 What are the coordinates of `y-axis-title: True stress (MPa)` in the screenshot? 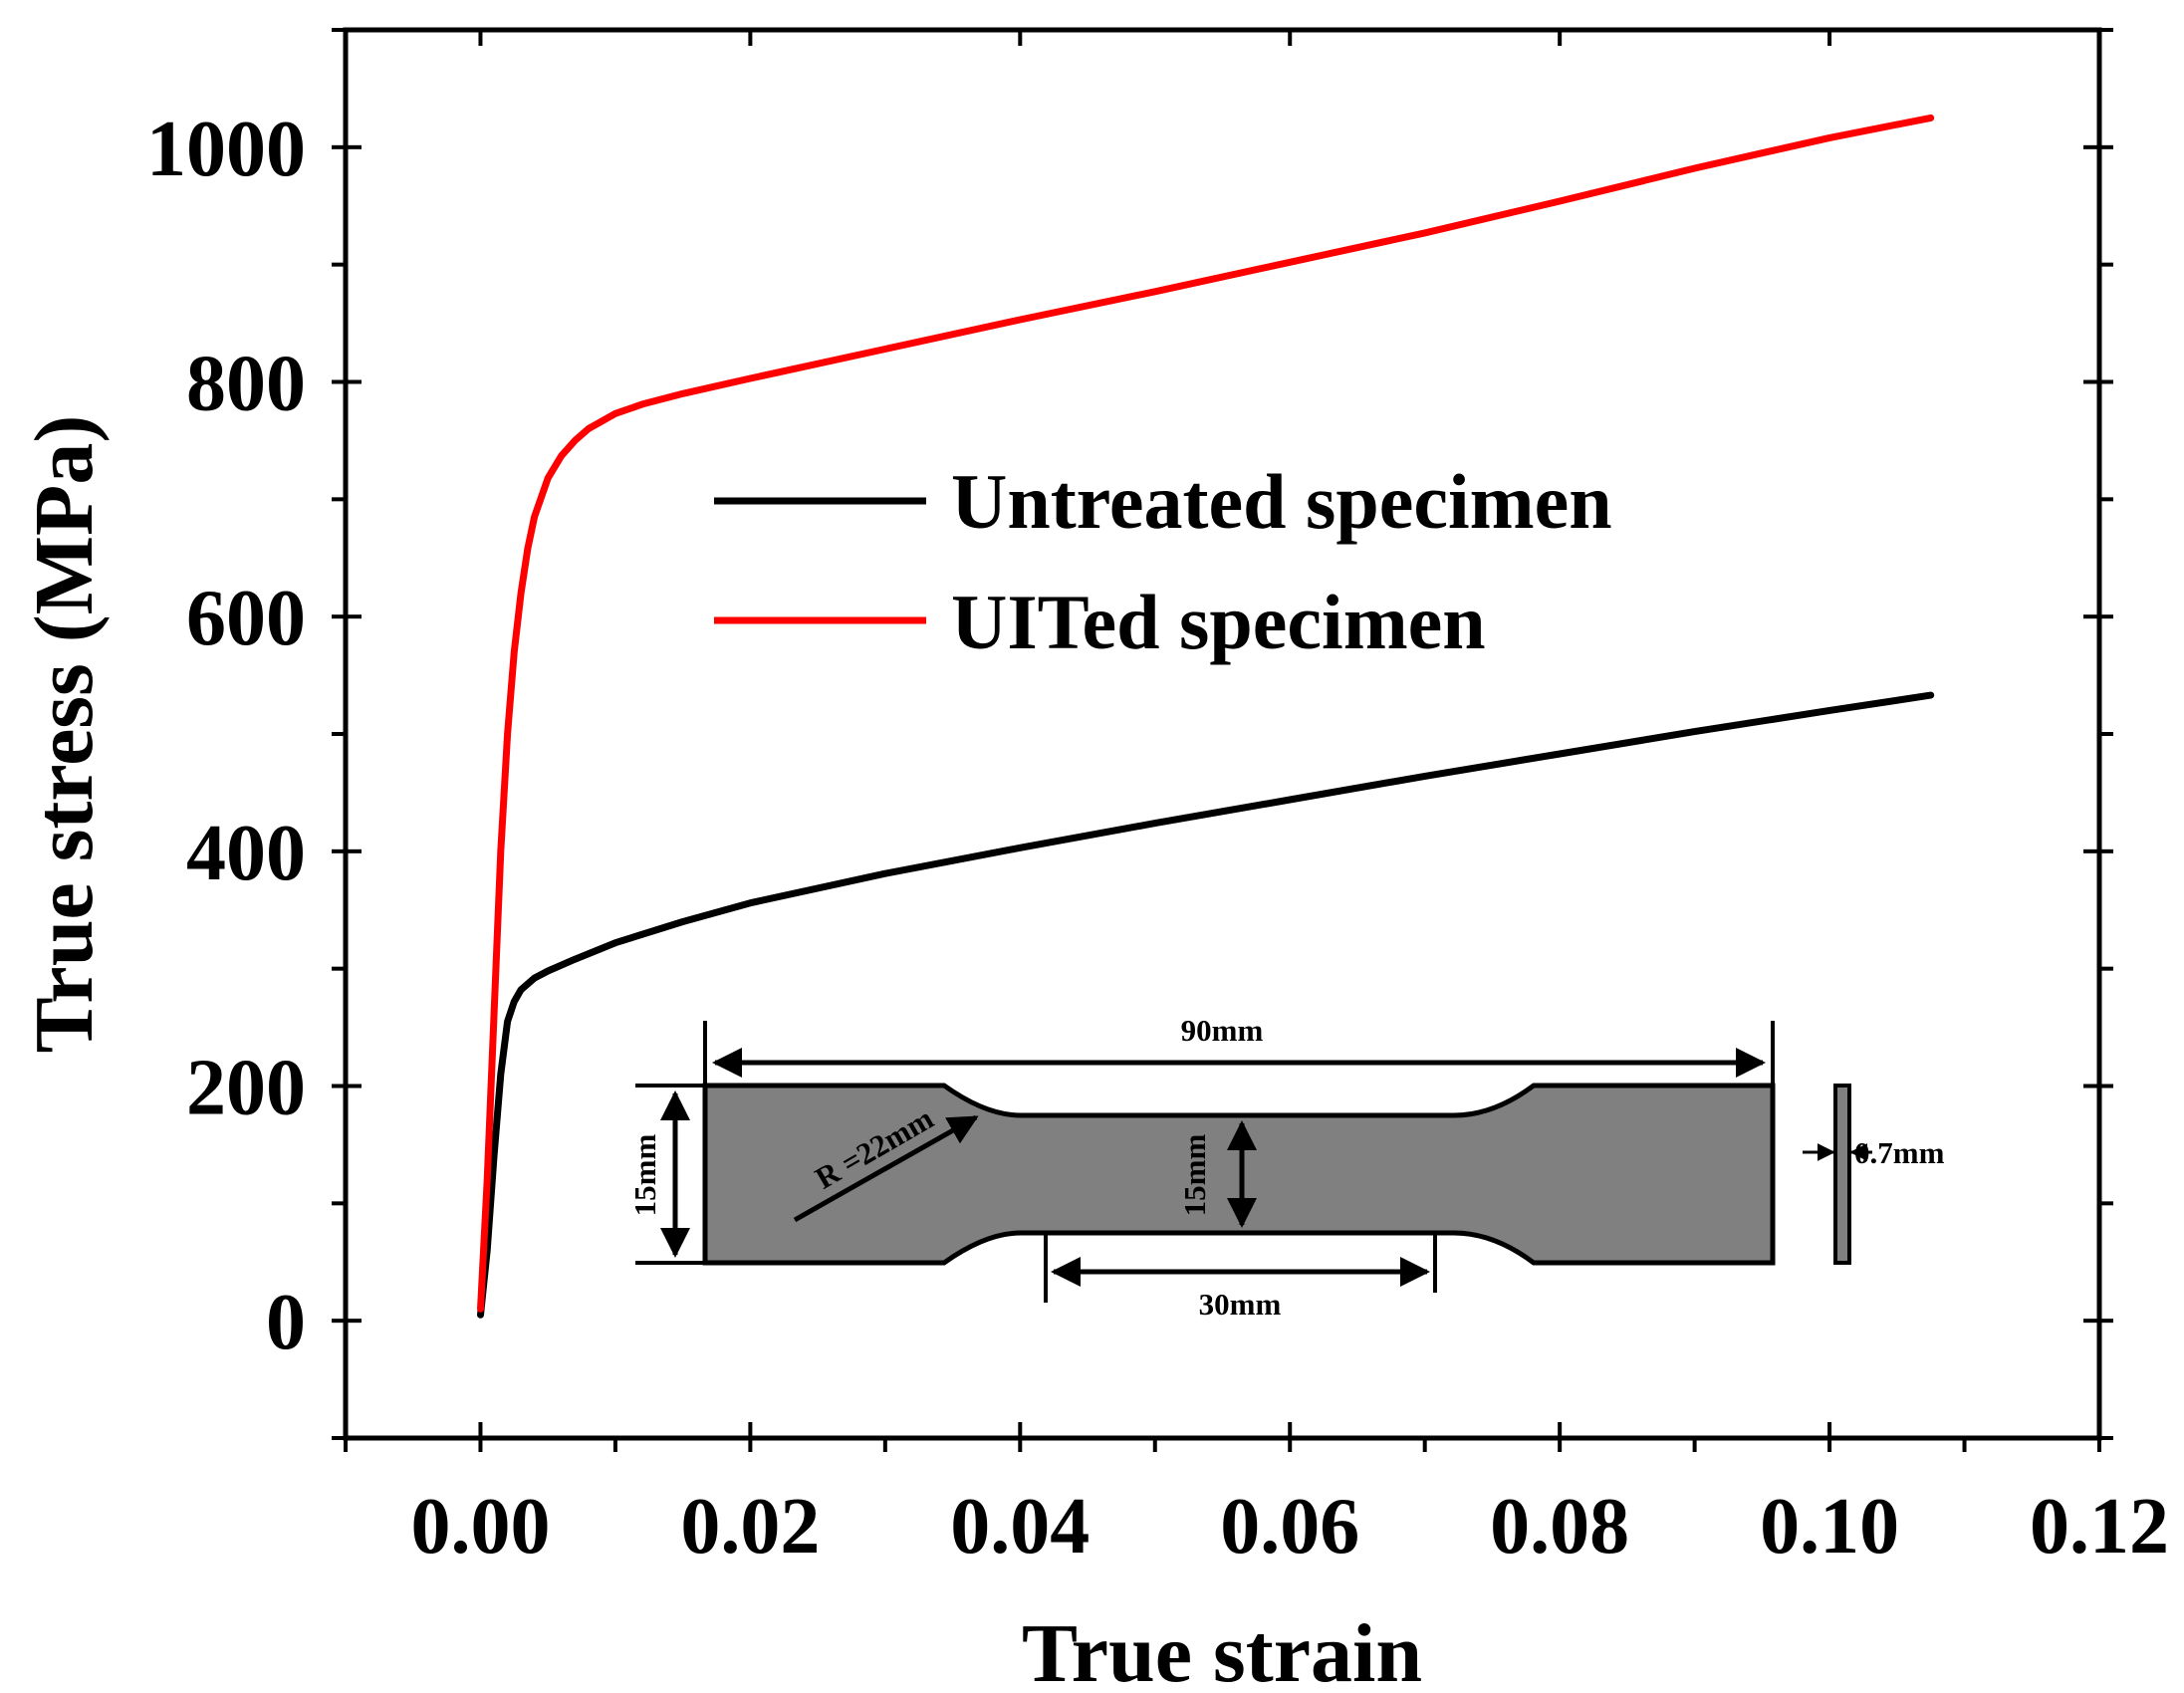 It's located at (64, 734).